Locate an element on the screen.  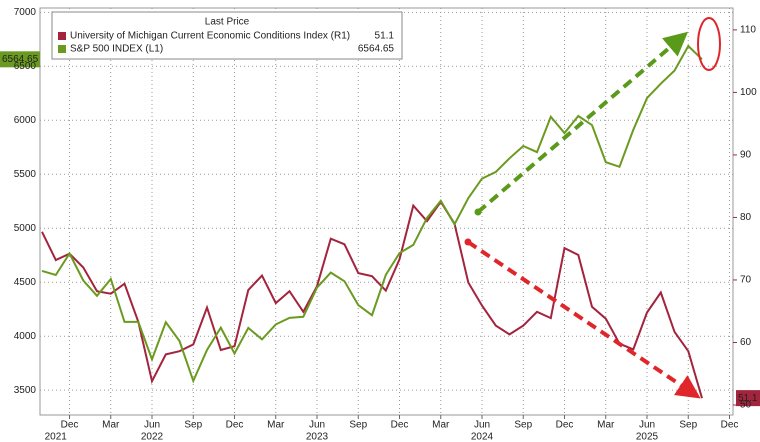
last-value-label: 51.1 is located at coordinates (748, 398).